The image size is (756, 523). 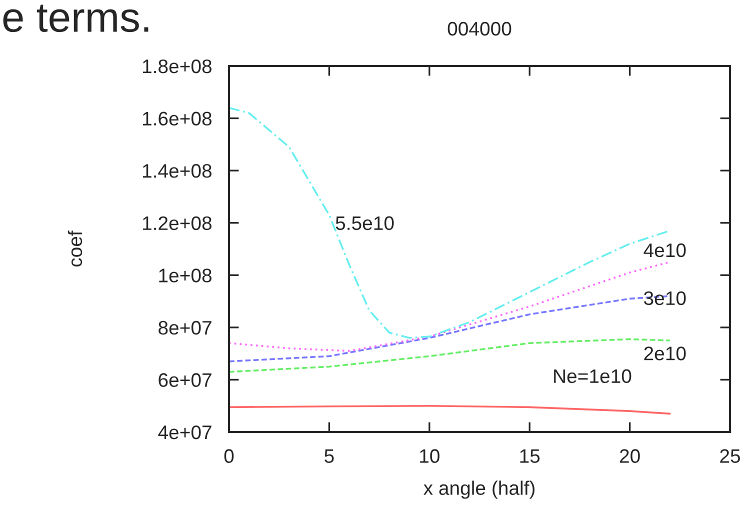 I want to click on y-tick-label: 1.2e+08, so click(x=177, y=223).